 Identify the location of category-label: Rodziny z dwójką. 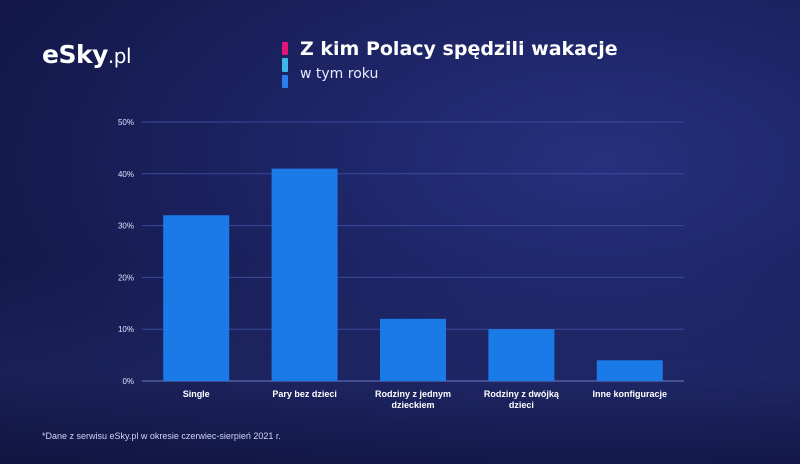
(522, 394).